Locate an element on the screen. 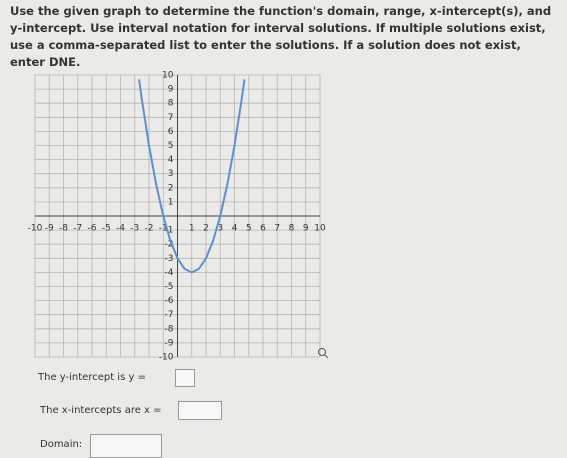 The width and height of the screenshot is (567, 458). x-tick-label: 2 is located at coordinates (206, 229).